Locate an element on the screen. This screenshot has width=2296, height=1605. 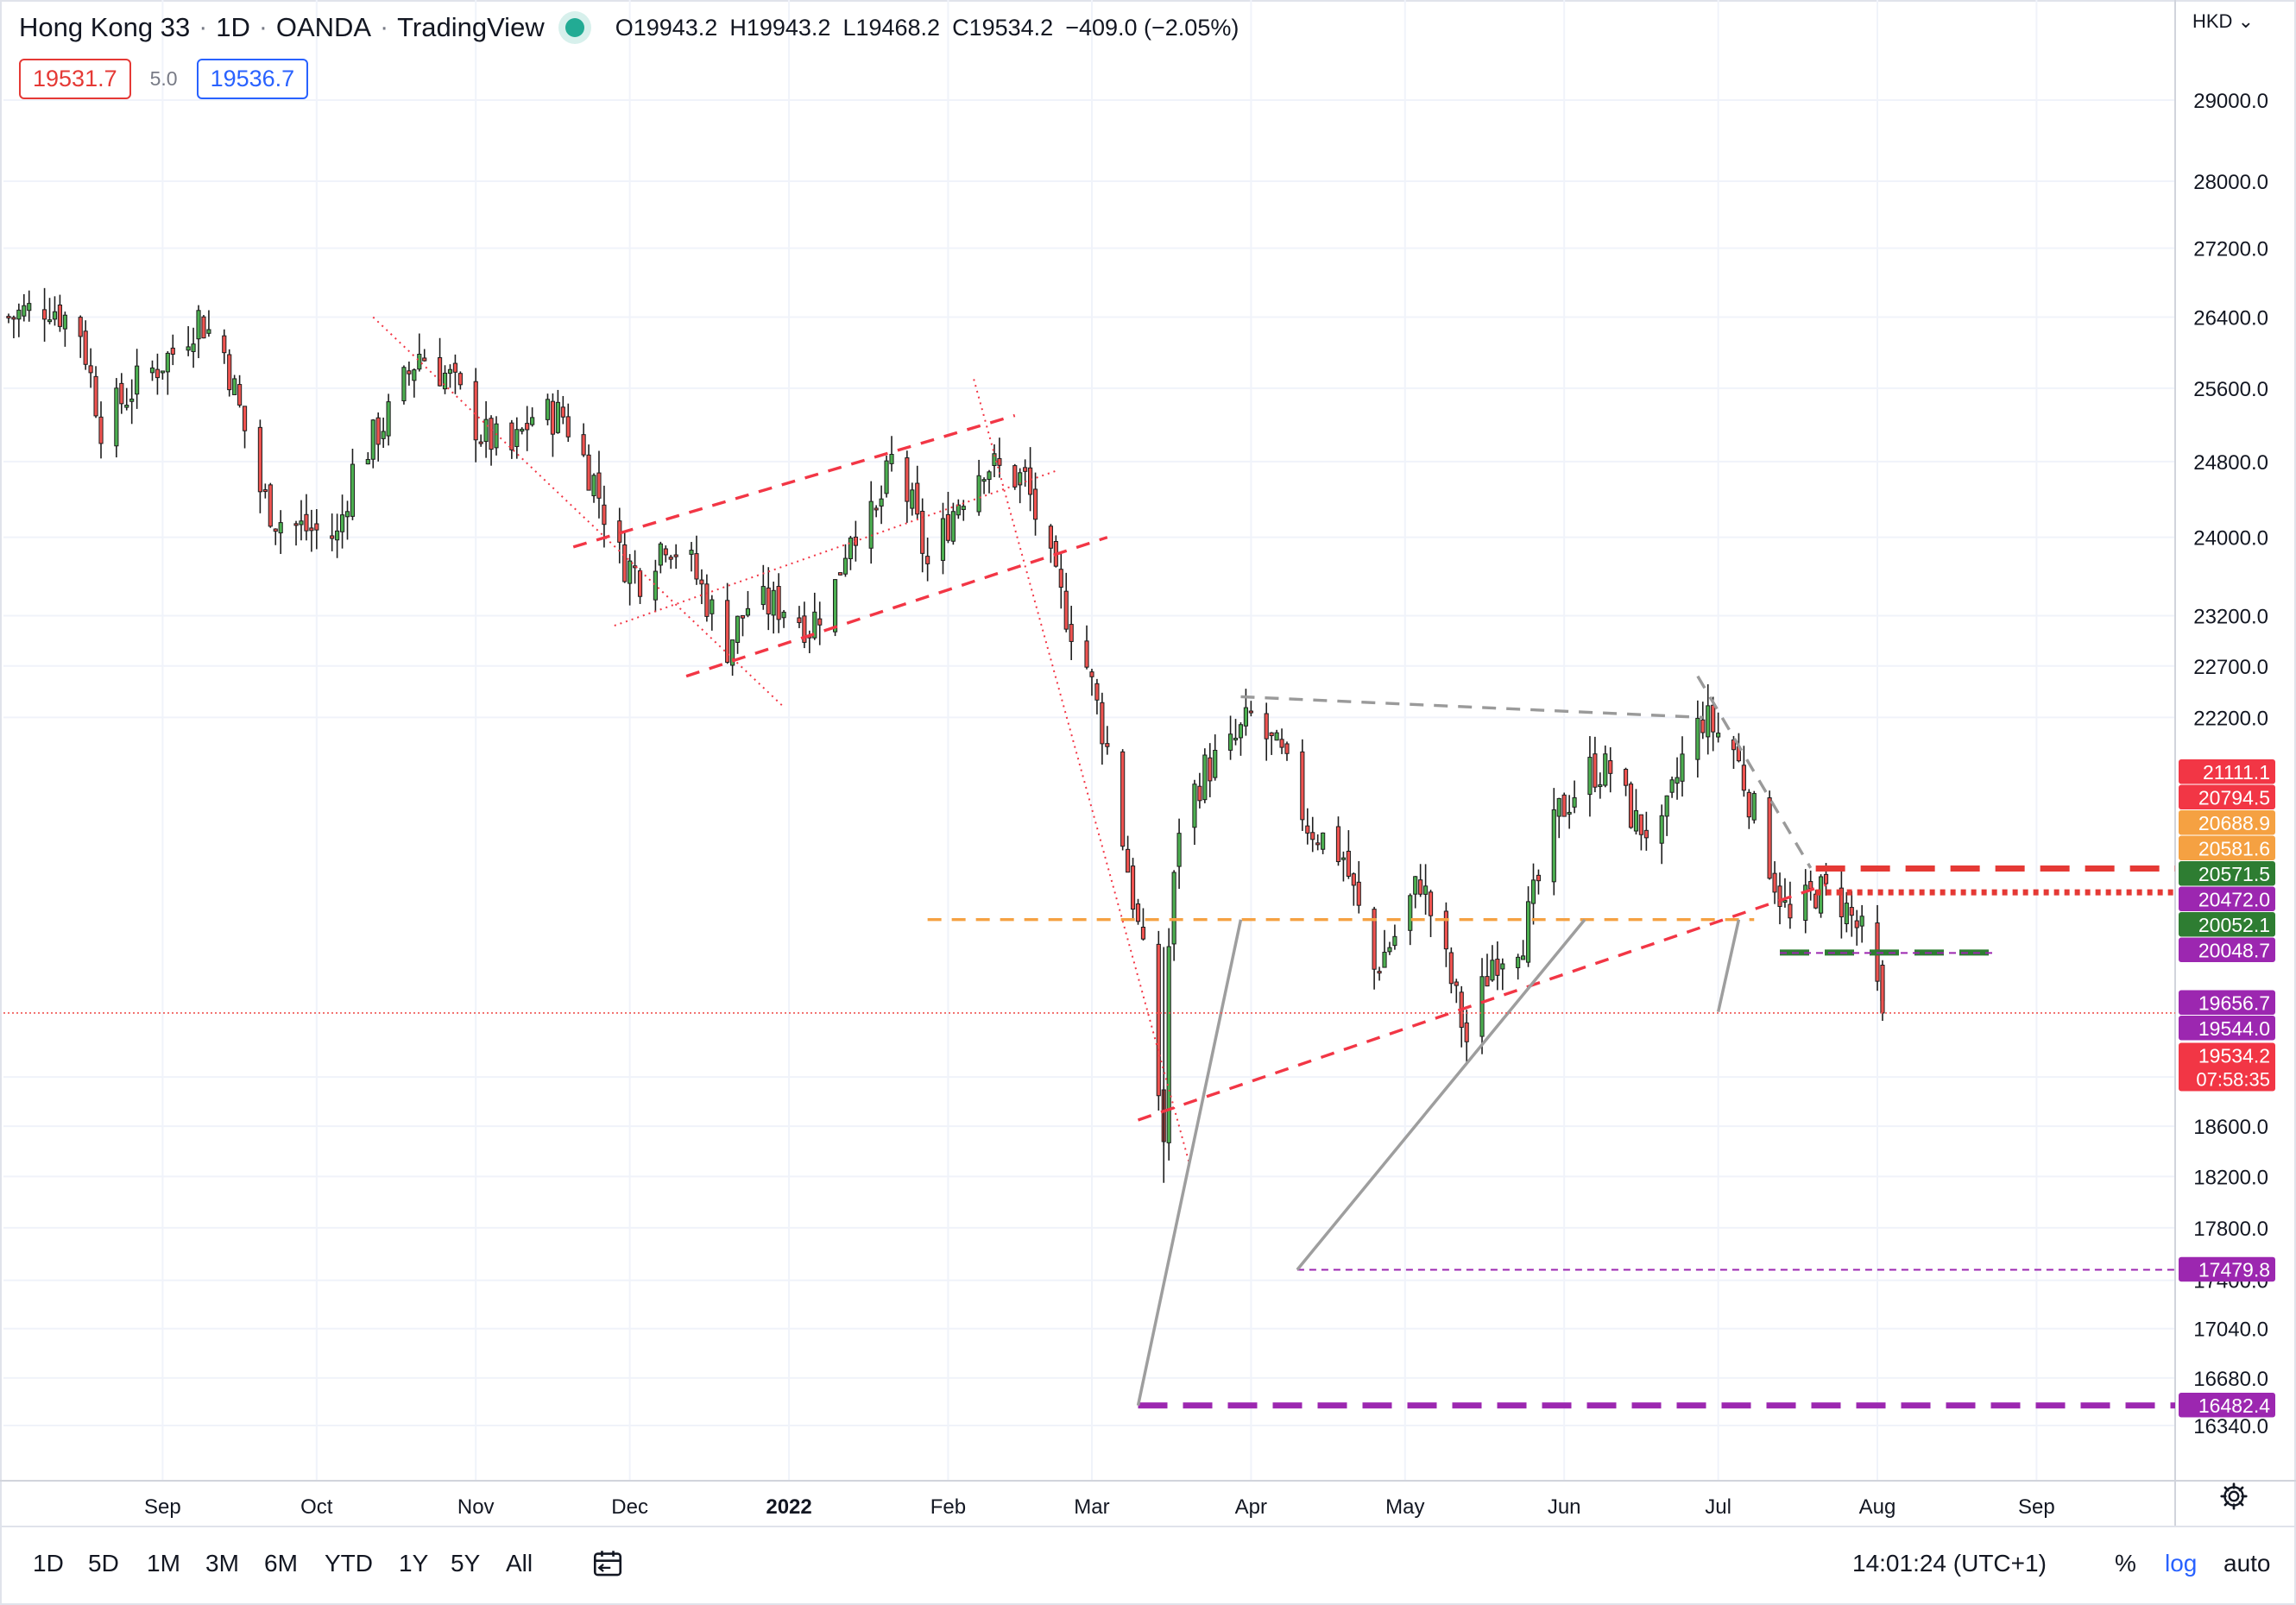
range-button-1y: 1Y is located at coordinates (414, 1563).